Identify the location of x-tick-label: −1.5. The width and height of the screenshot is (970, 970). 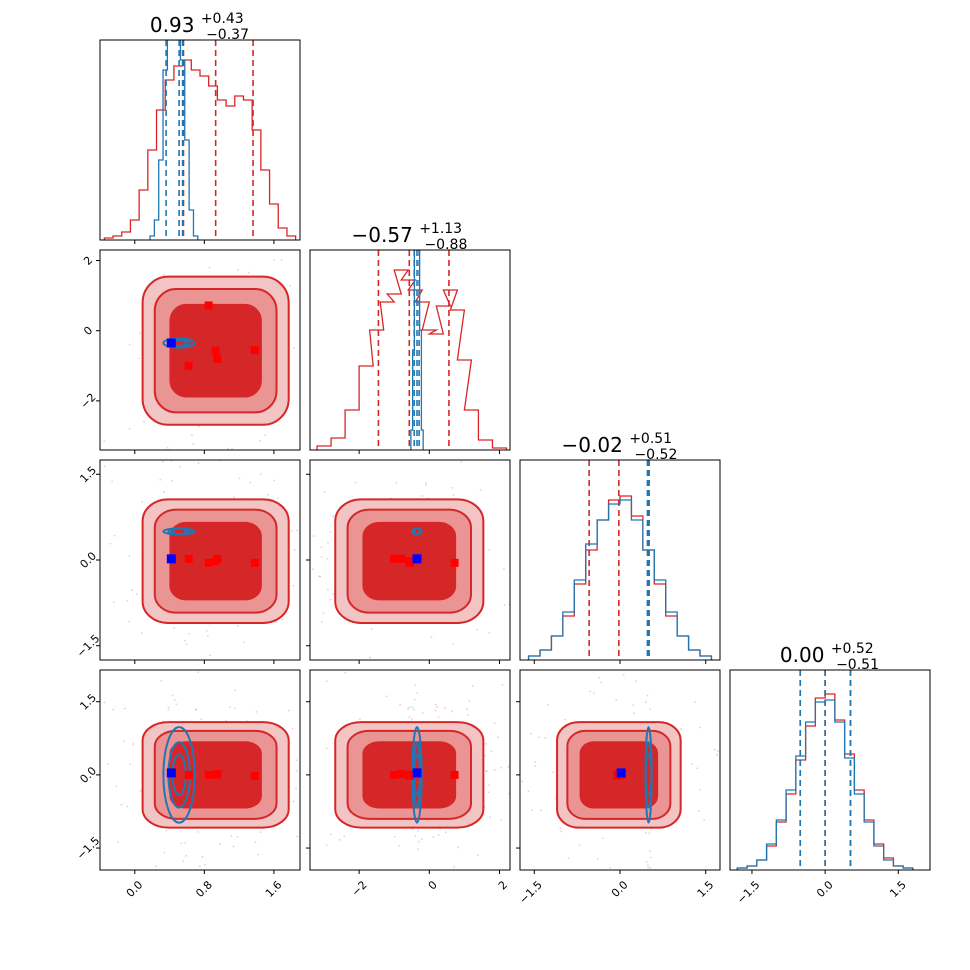
(531, 892).